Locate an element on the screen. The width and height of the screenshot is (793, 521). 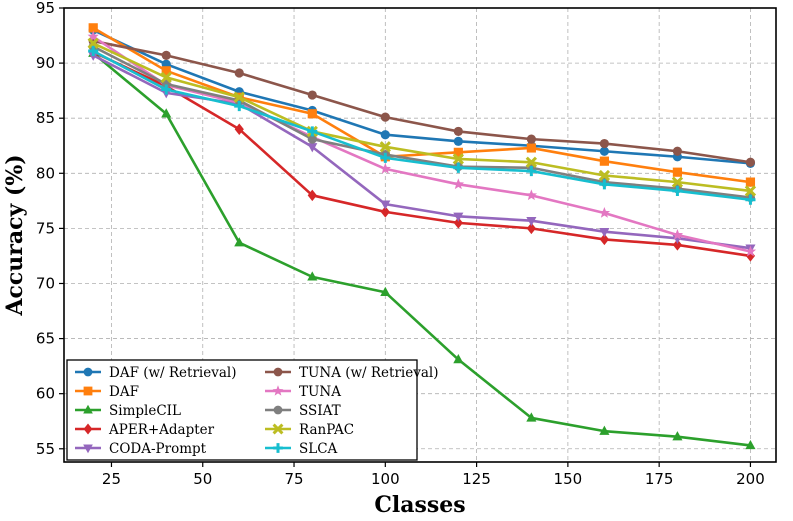
legend-label: RanPAC is located at coordinates (326, 430).